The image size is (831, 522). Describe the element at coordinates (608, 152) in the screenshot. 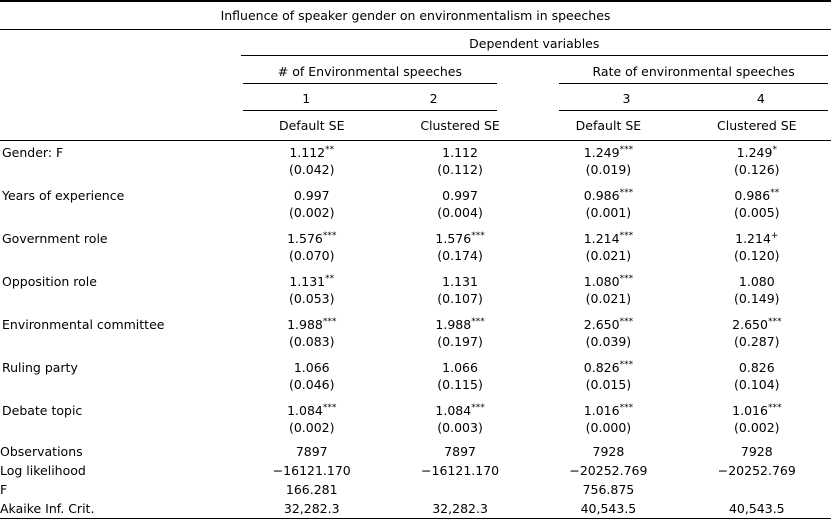

I see `coefficient-cell: 1.249***` at that location.